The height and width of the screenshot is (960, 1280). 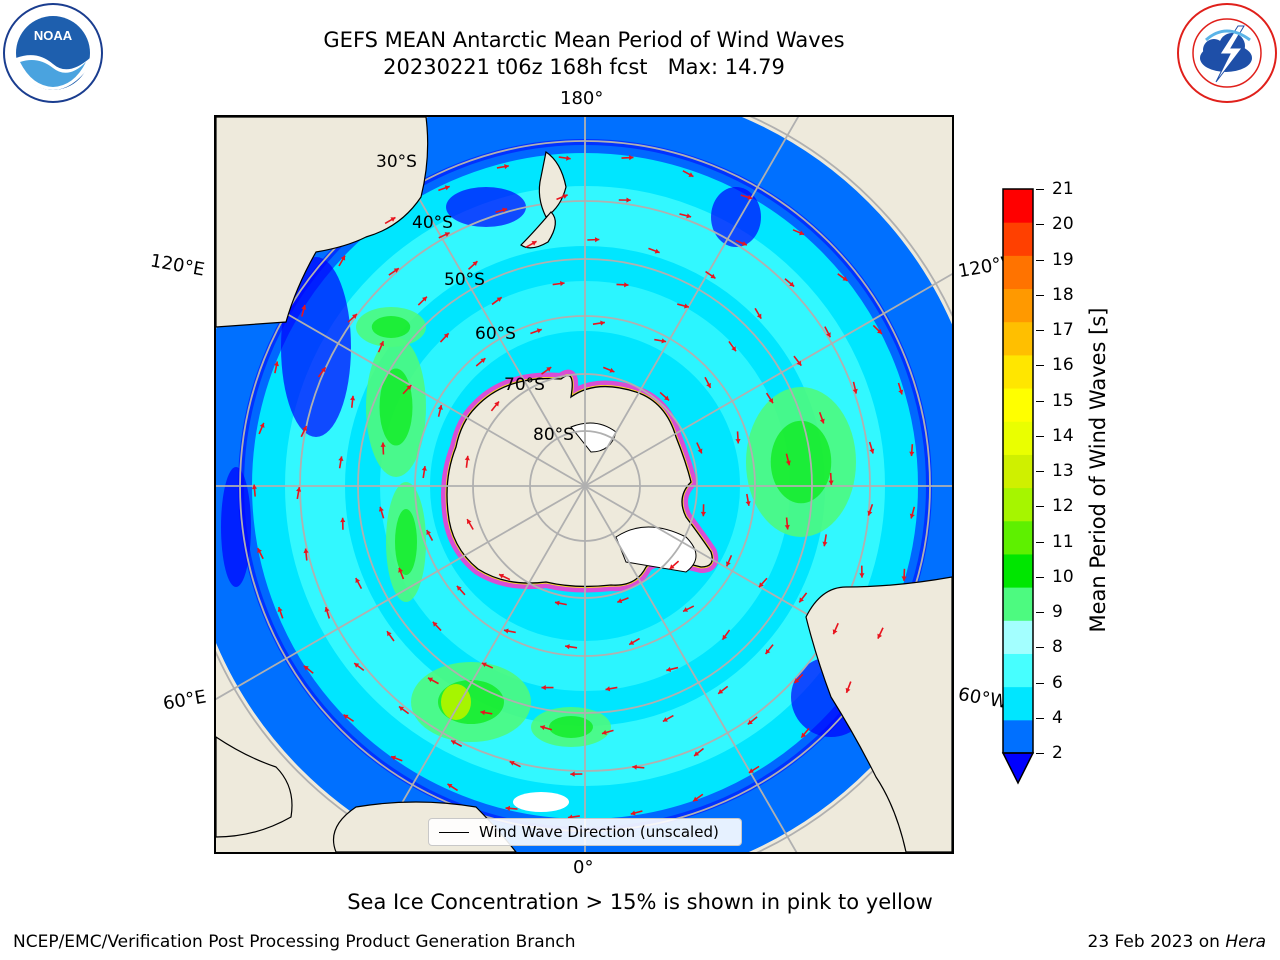 What do you see at coordinates (1057, 753) in the screenshot?
I see `colorbar-tick-label: 2` at bounding box center [1057, 753].